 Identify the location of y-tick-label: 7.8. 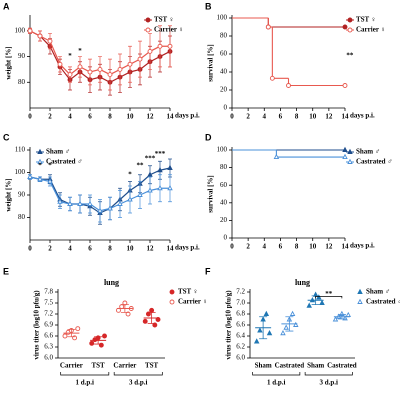
(48, 292).